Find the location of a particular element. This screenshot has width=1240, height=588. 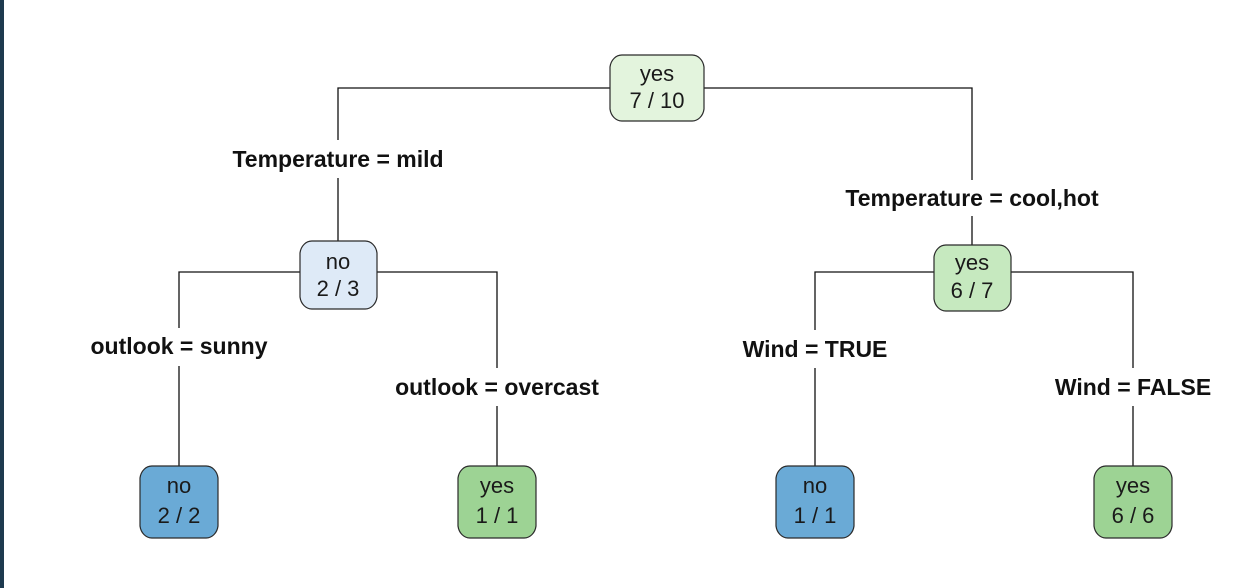

leaf-outlook-overcast: yes 1 / 1 is located at coordinates (497, 502).